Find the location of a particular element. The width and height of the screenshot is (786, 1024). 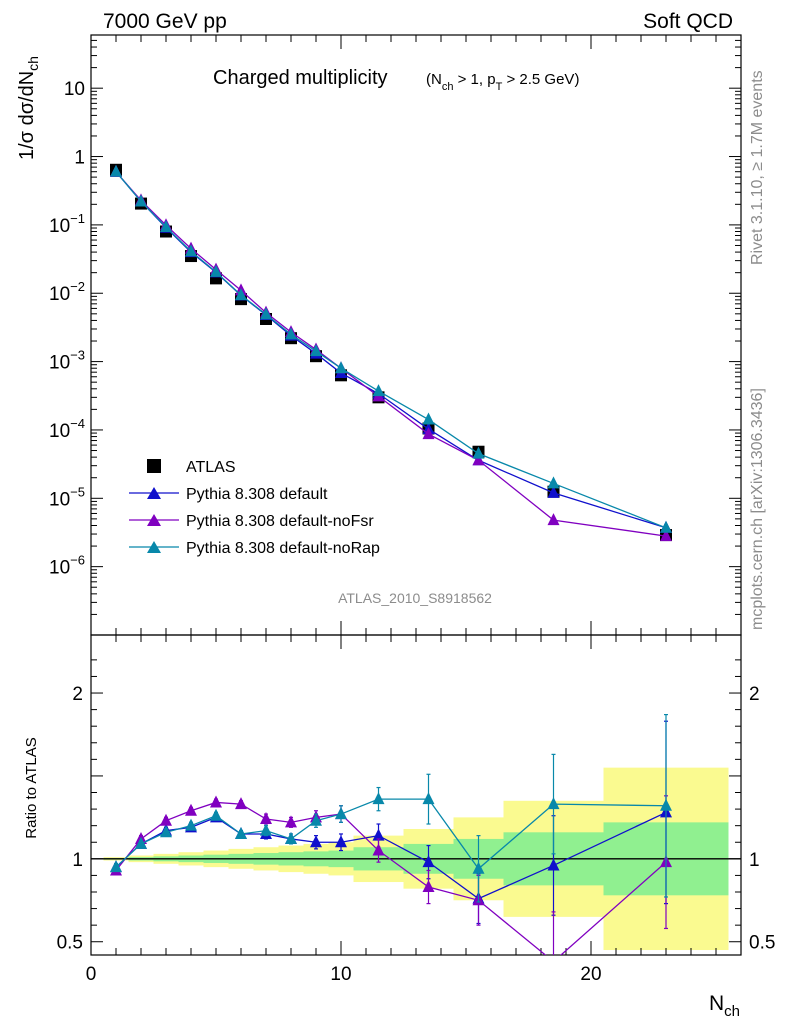

energy-label: 7000 GeV pp is located at coordinates (165, 21).